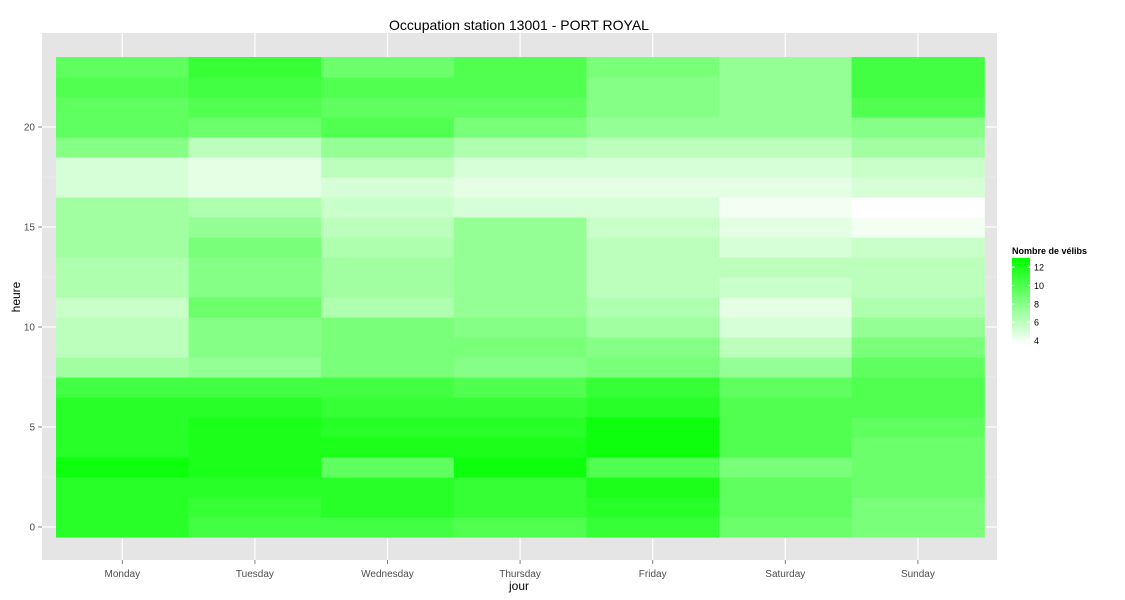 Image resolution: width=1125 pixels, height=600 pixels. What do you see at coordinates (1039, 268) in the screenshot?
I see `legend-label: 12` at bounding box center [1039, 268].